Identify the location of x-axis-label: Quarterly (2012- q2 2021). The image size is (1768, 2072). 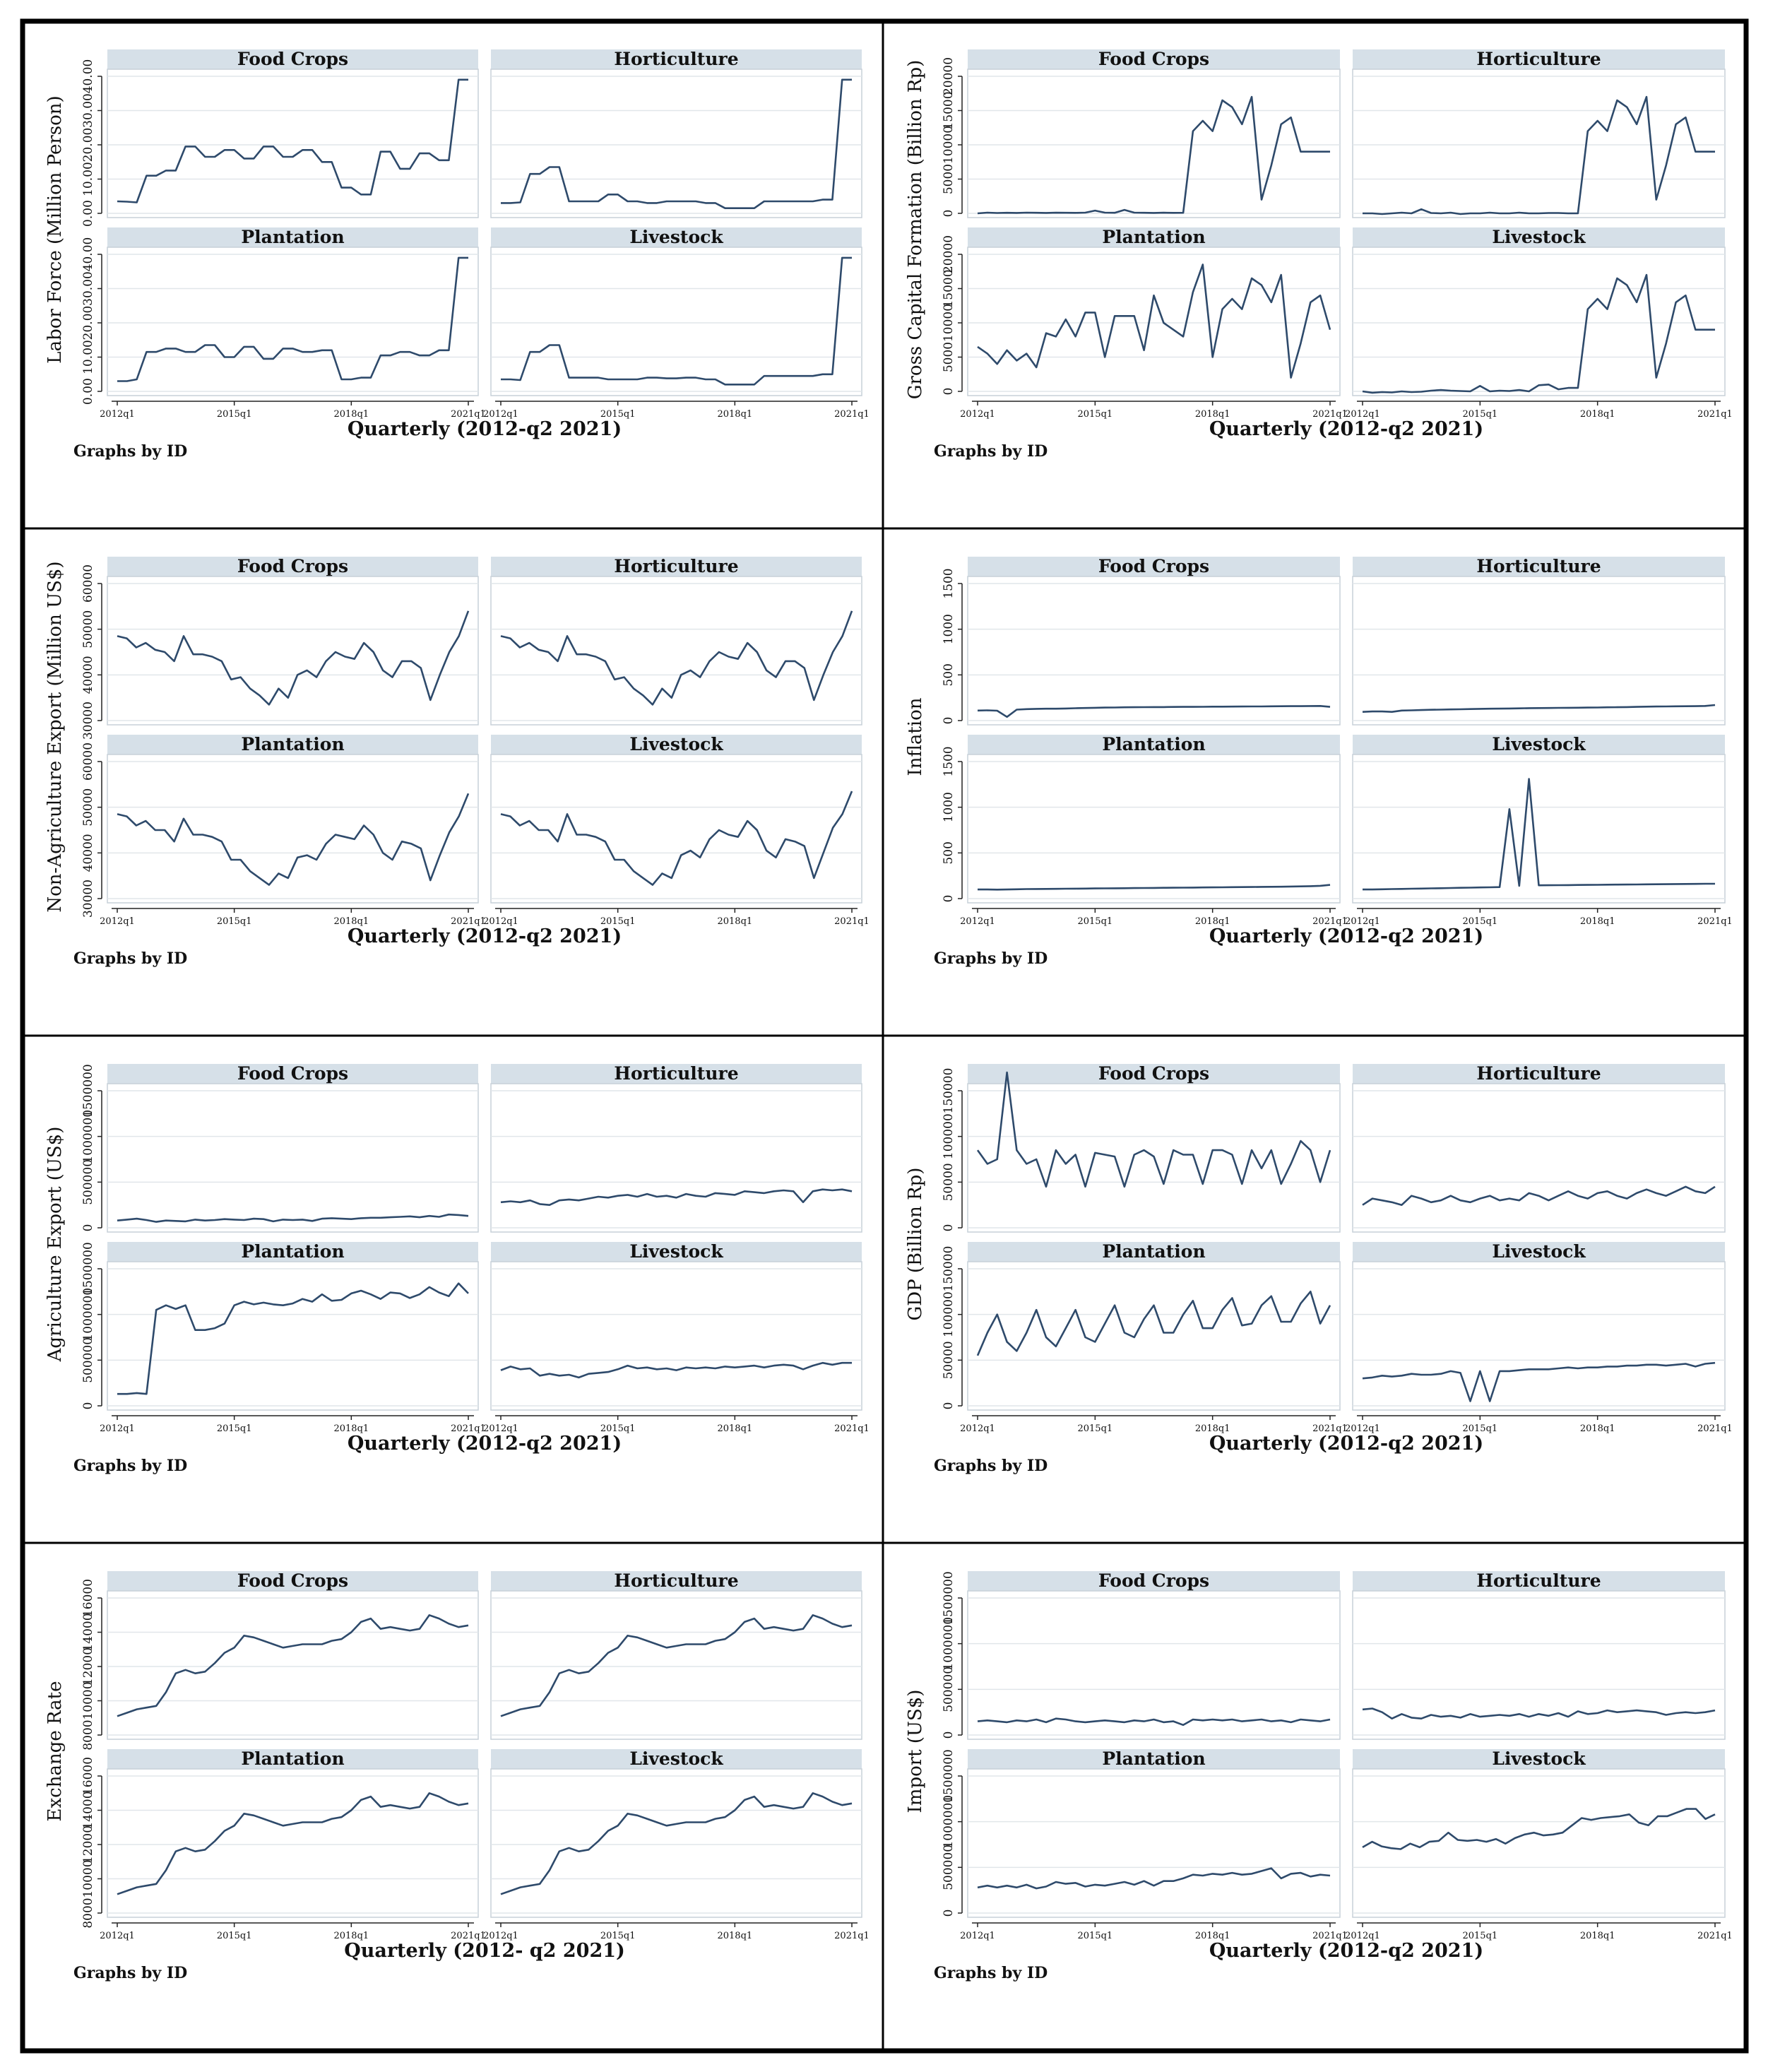
(484, 1951).